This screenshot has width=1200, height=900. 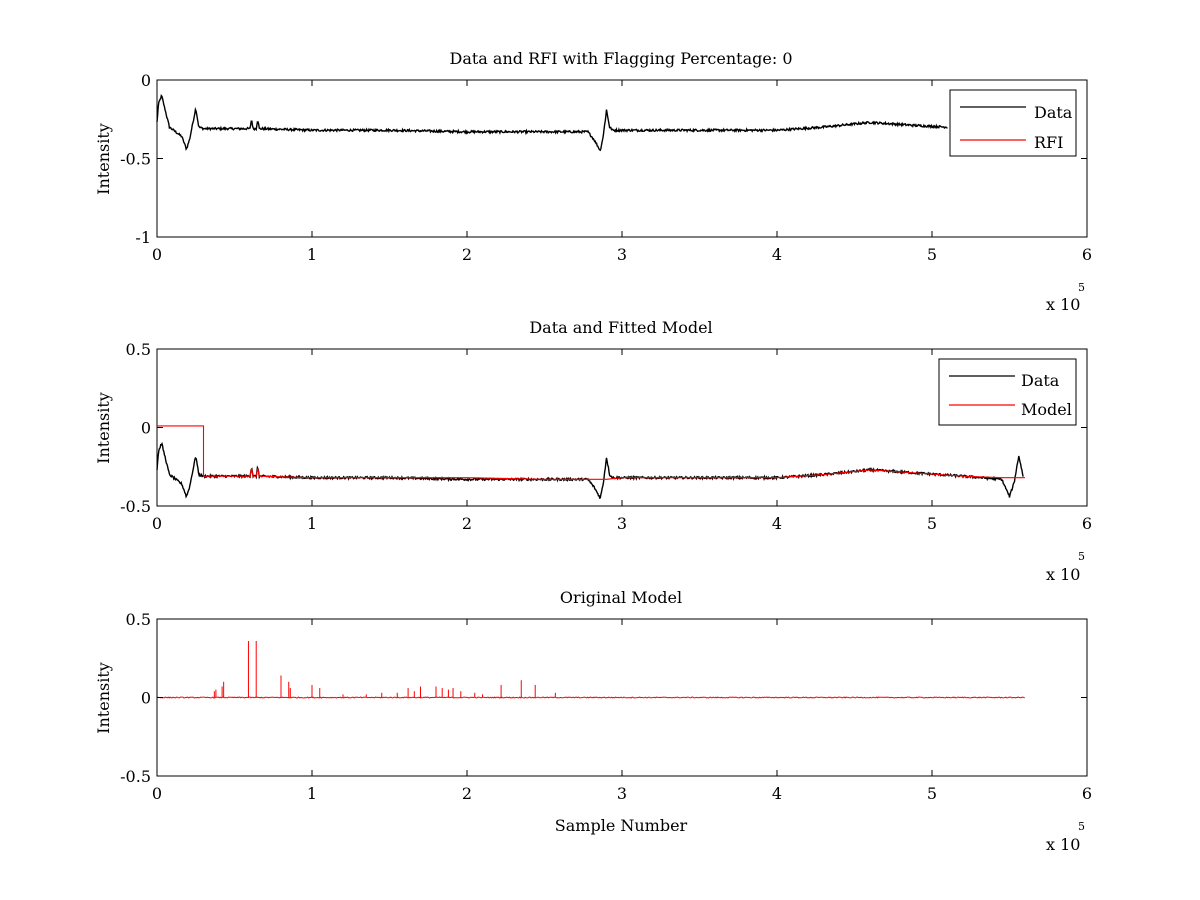 What do you see at coordinates (621, 597) in the screenshot?
I see `chart-title: Original Model` at bounding box center [621, 597].